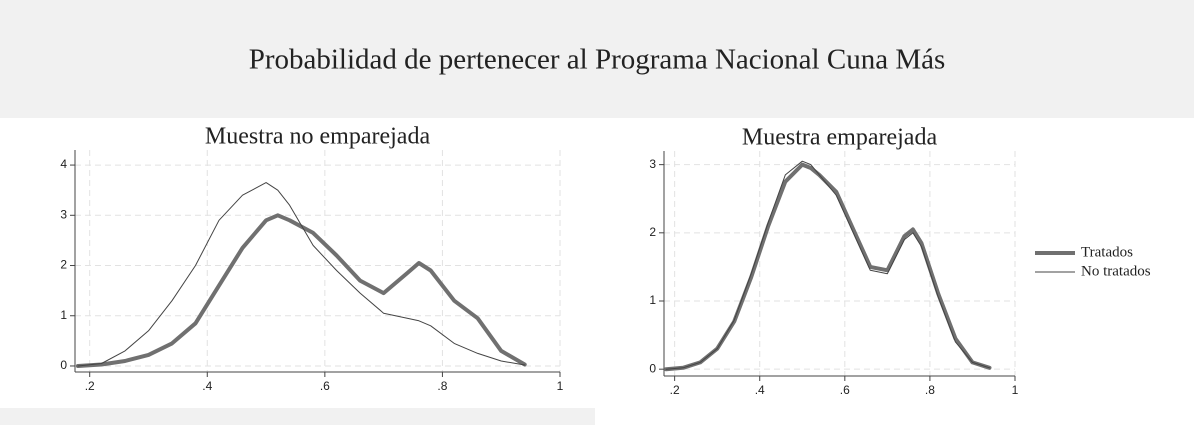 Image resolution: width=1194 pixels, height=425 pixels. What do you see at coordinates (63, 164) in the screenshot?
I see `y-tick-label: 4` at bounding box center [63, 164].